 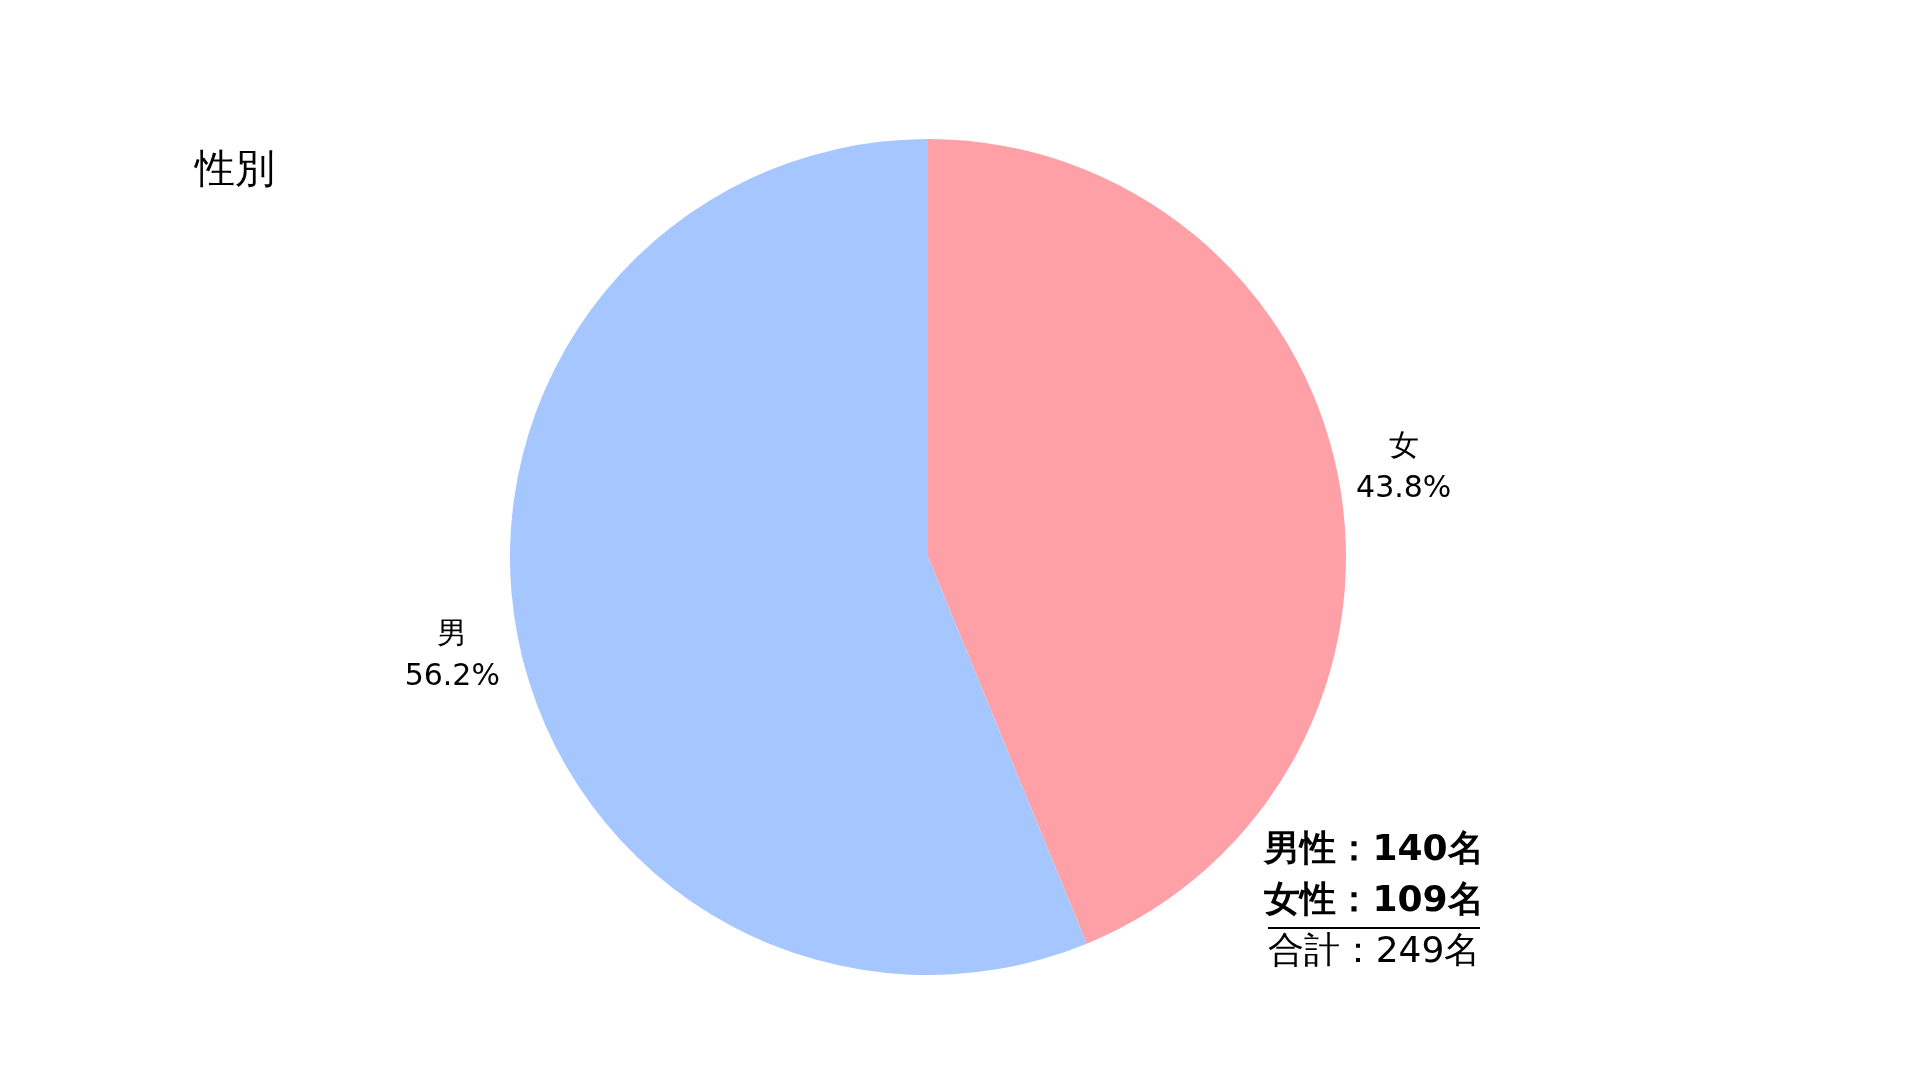 I want to click on slice-label: 女, so click(x=1403, y=445).